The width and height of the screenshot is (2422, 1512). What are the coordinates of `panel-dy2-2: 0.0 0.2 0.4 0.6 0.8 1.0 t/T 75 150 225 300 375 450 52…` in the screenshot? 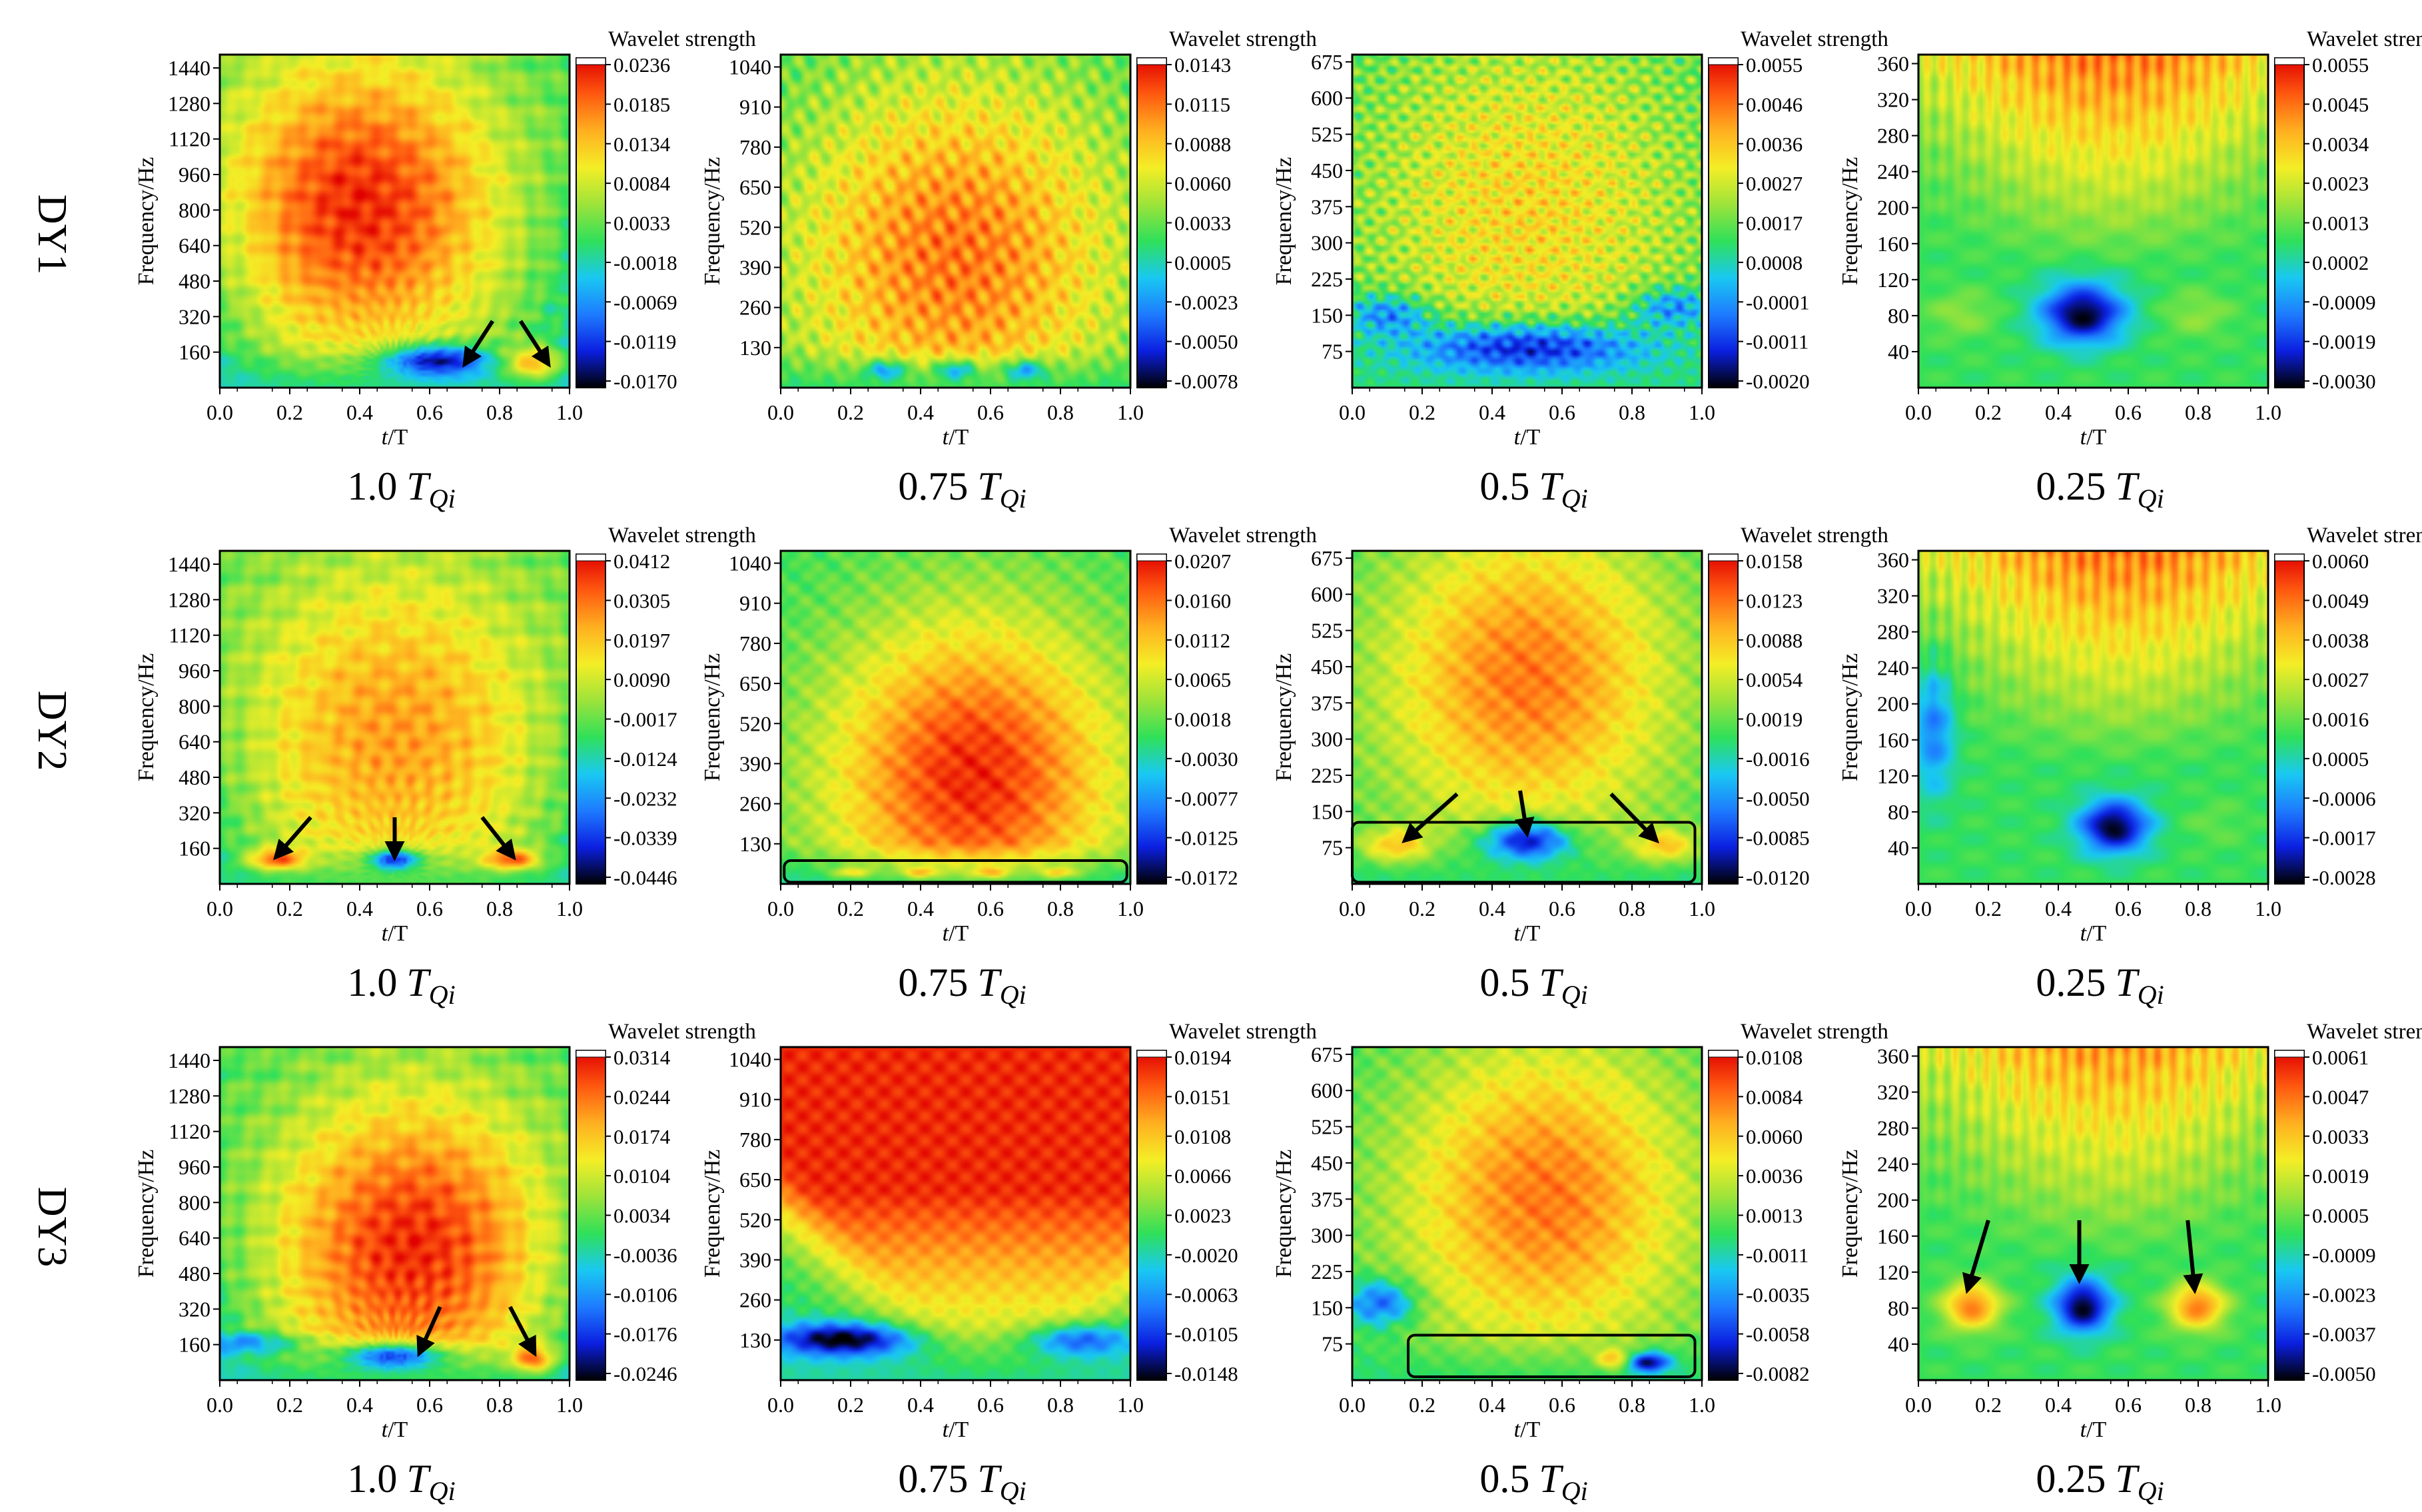 It's located at (1580, 767).